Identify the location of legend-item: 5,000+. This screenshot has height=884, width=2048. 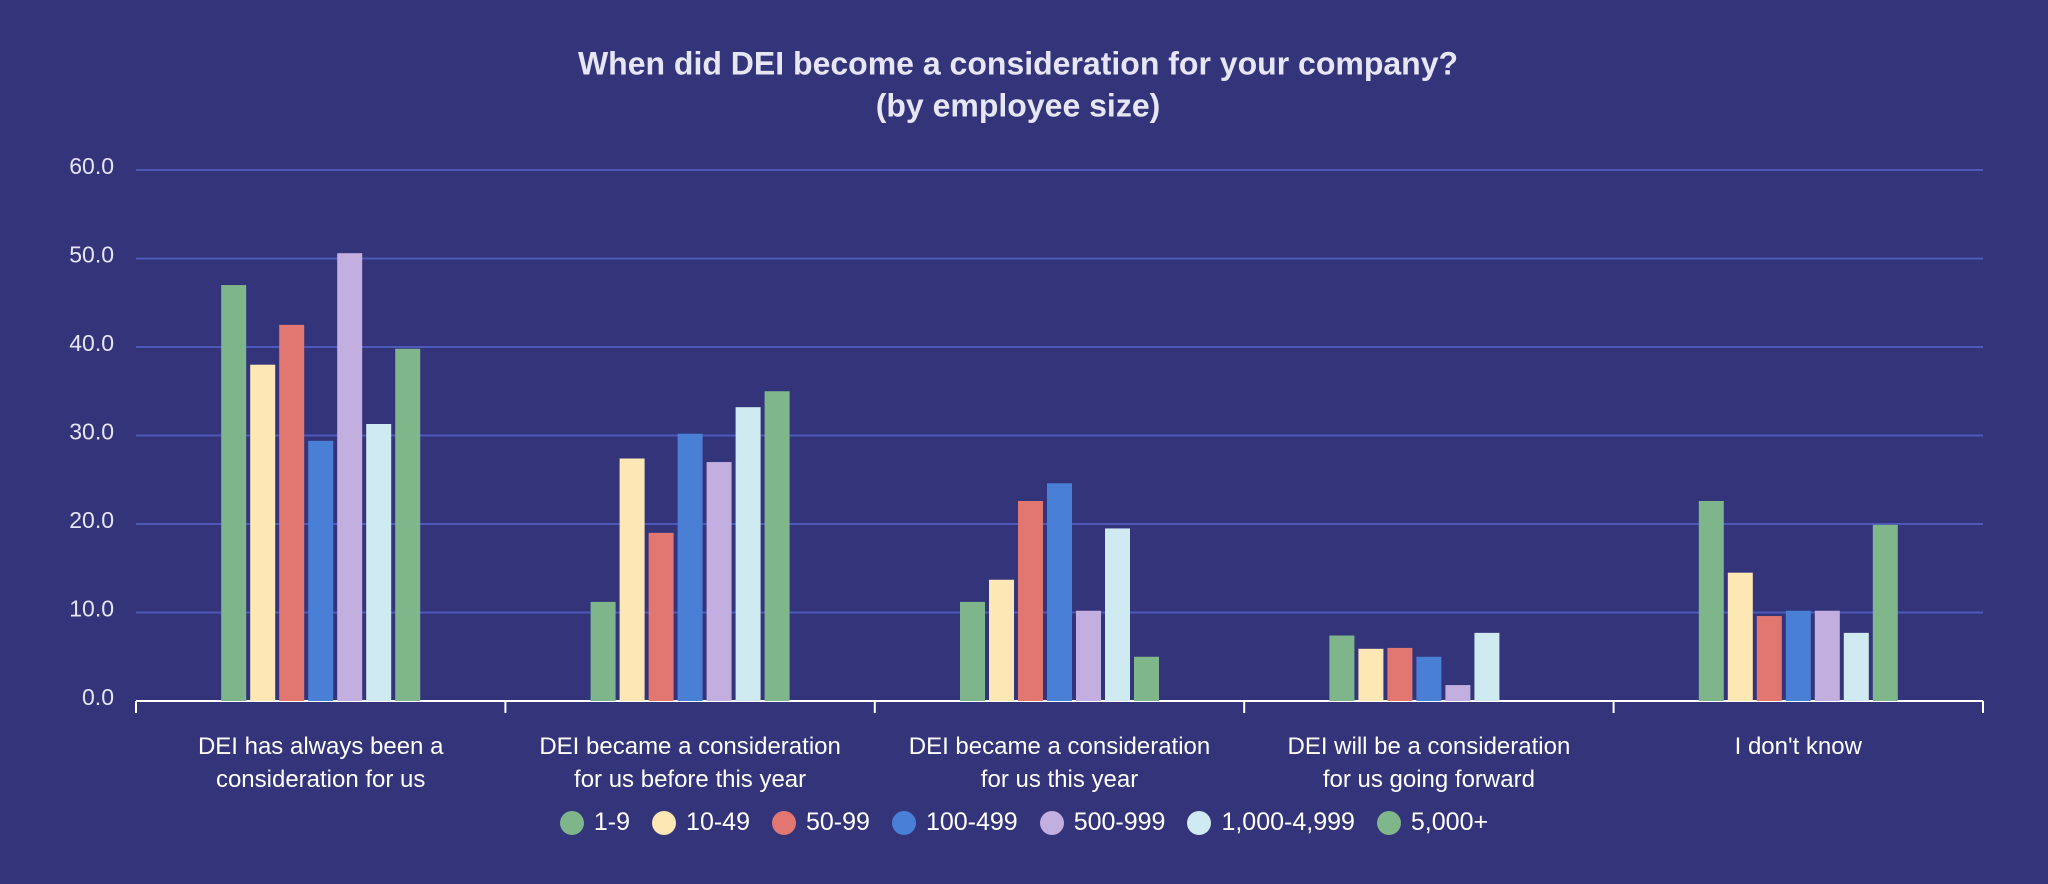
(1432, 822).